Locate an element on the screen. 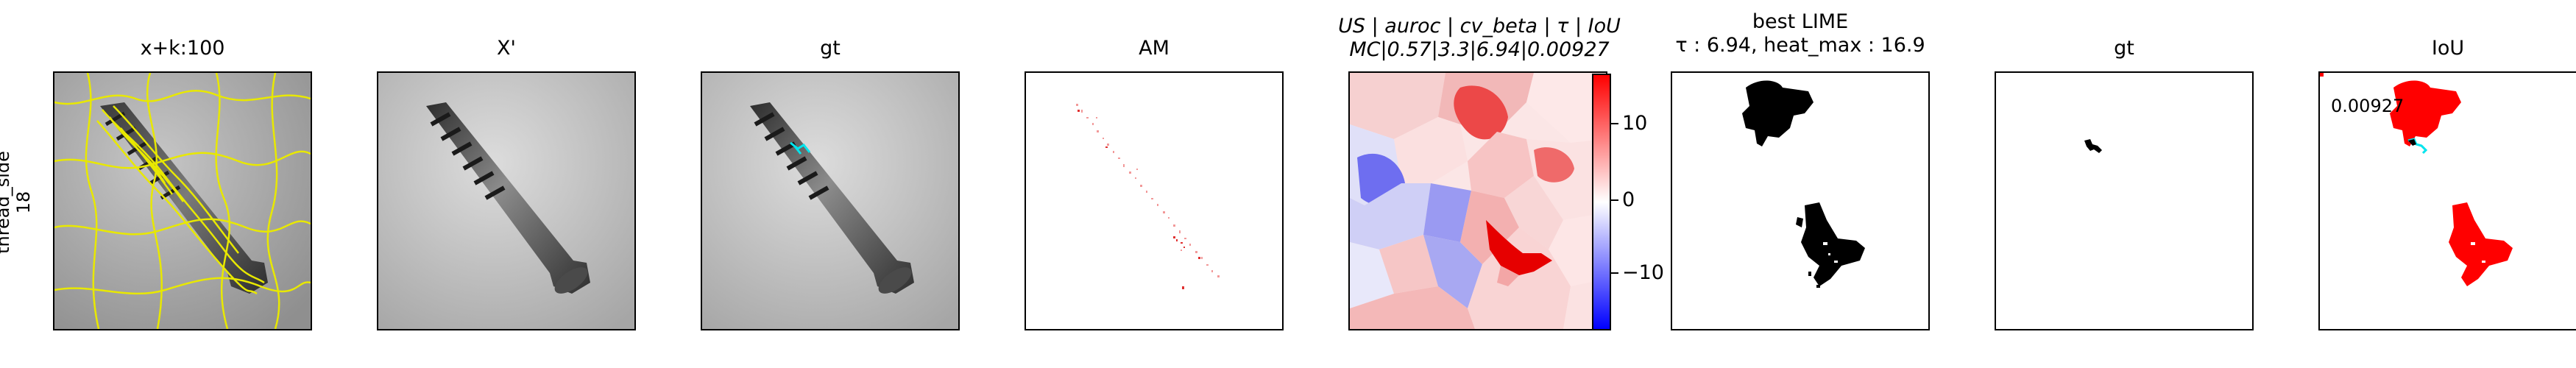 The height and width of the screenshot is (368, 2576). panel-title-6-line2: τ : 6.94, heat_max : 16.9 is located at coordinates (1800, 45).